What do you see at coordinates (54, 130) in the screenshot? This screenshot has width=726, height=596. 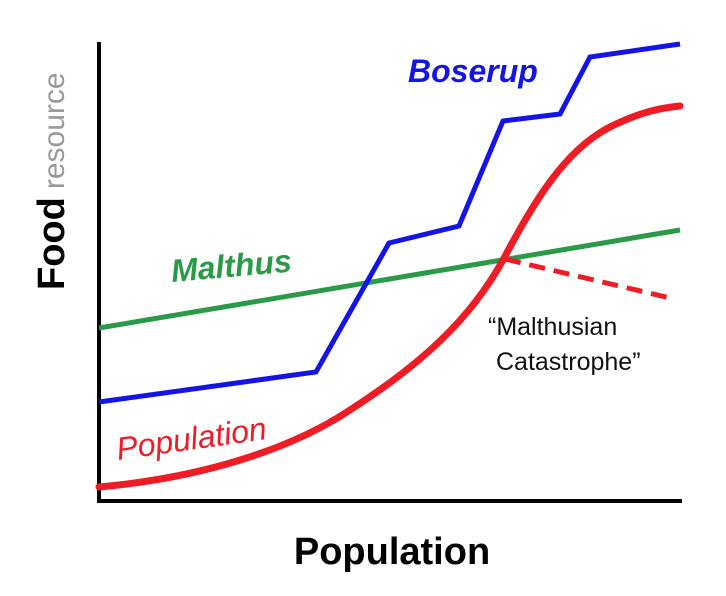 I see `y-axis-label-light: resource` at bounding box center [54, 130].